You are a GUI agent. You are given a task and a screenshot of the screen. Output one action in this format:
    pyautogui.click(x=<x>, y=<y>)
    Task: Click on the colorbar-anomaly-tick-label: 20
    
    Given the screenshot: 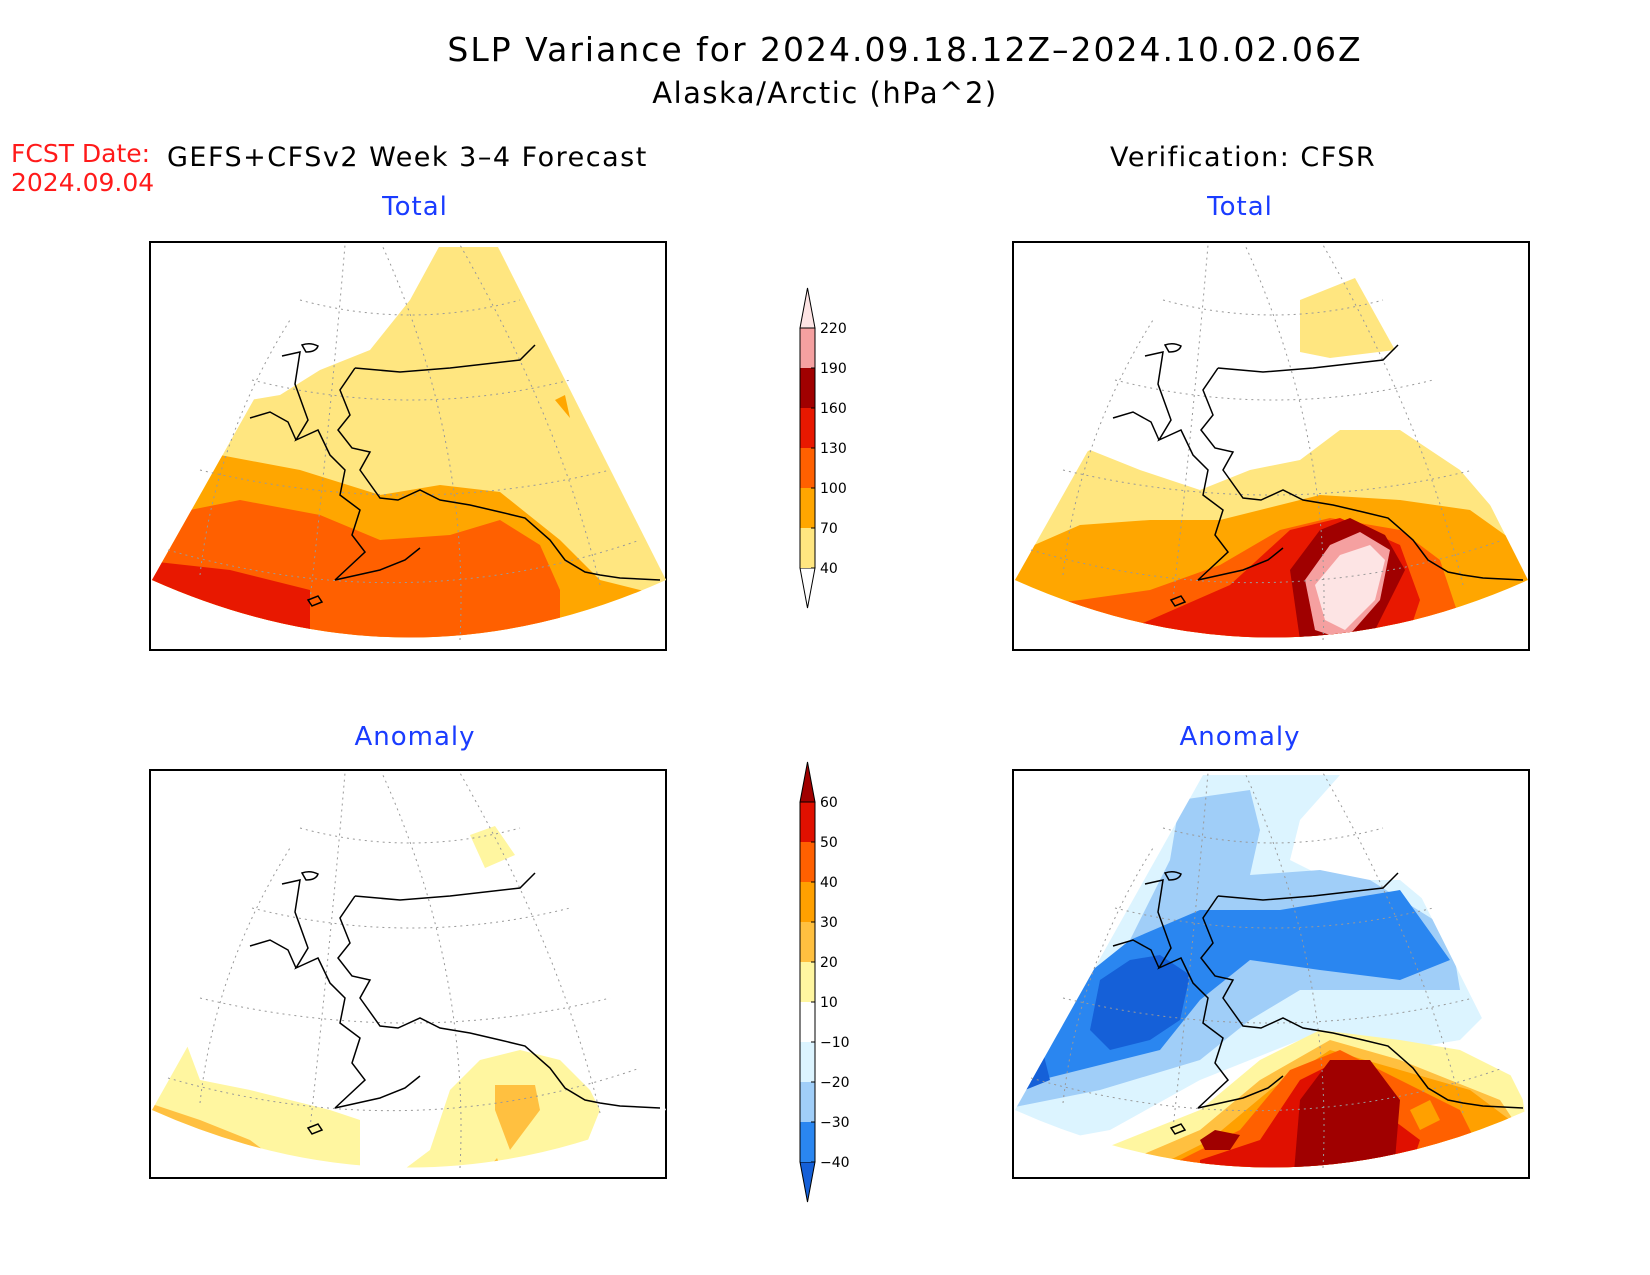 What is the action you would take?
    pyautogui.click(x=829, y=963)
    